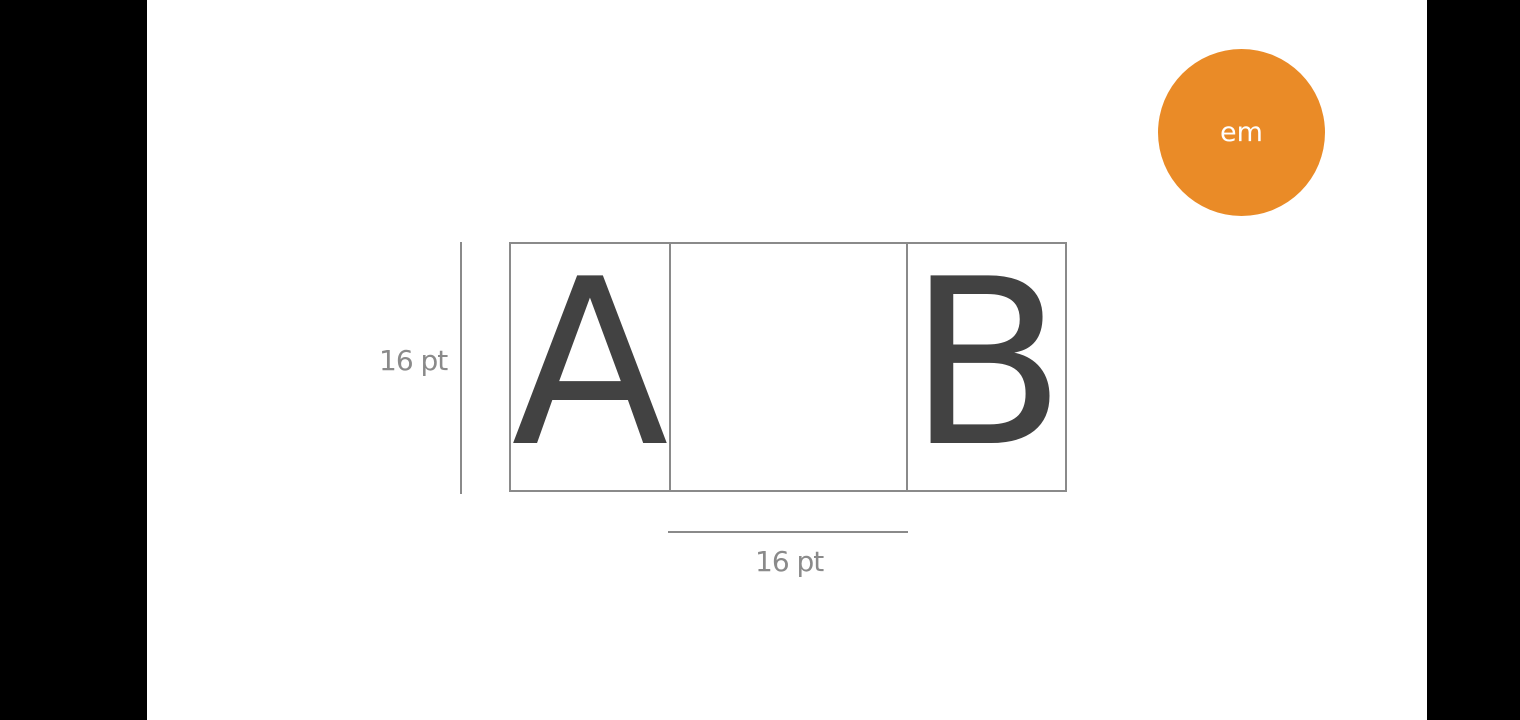  Describe the element at coordinates (788, 367) in the screenshot. I see `em-space-box` at that location.